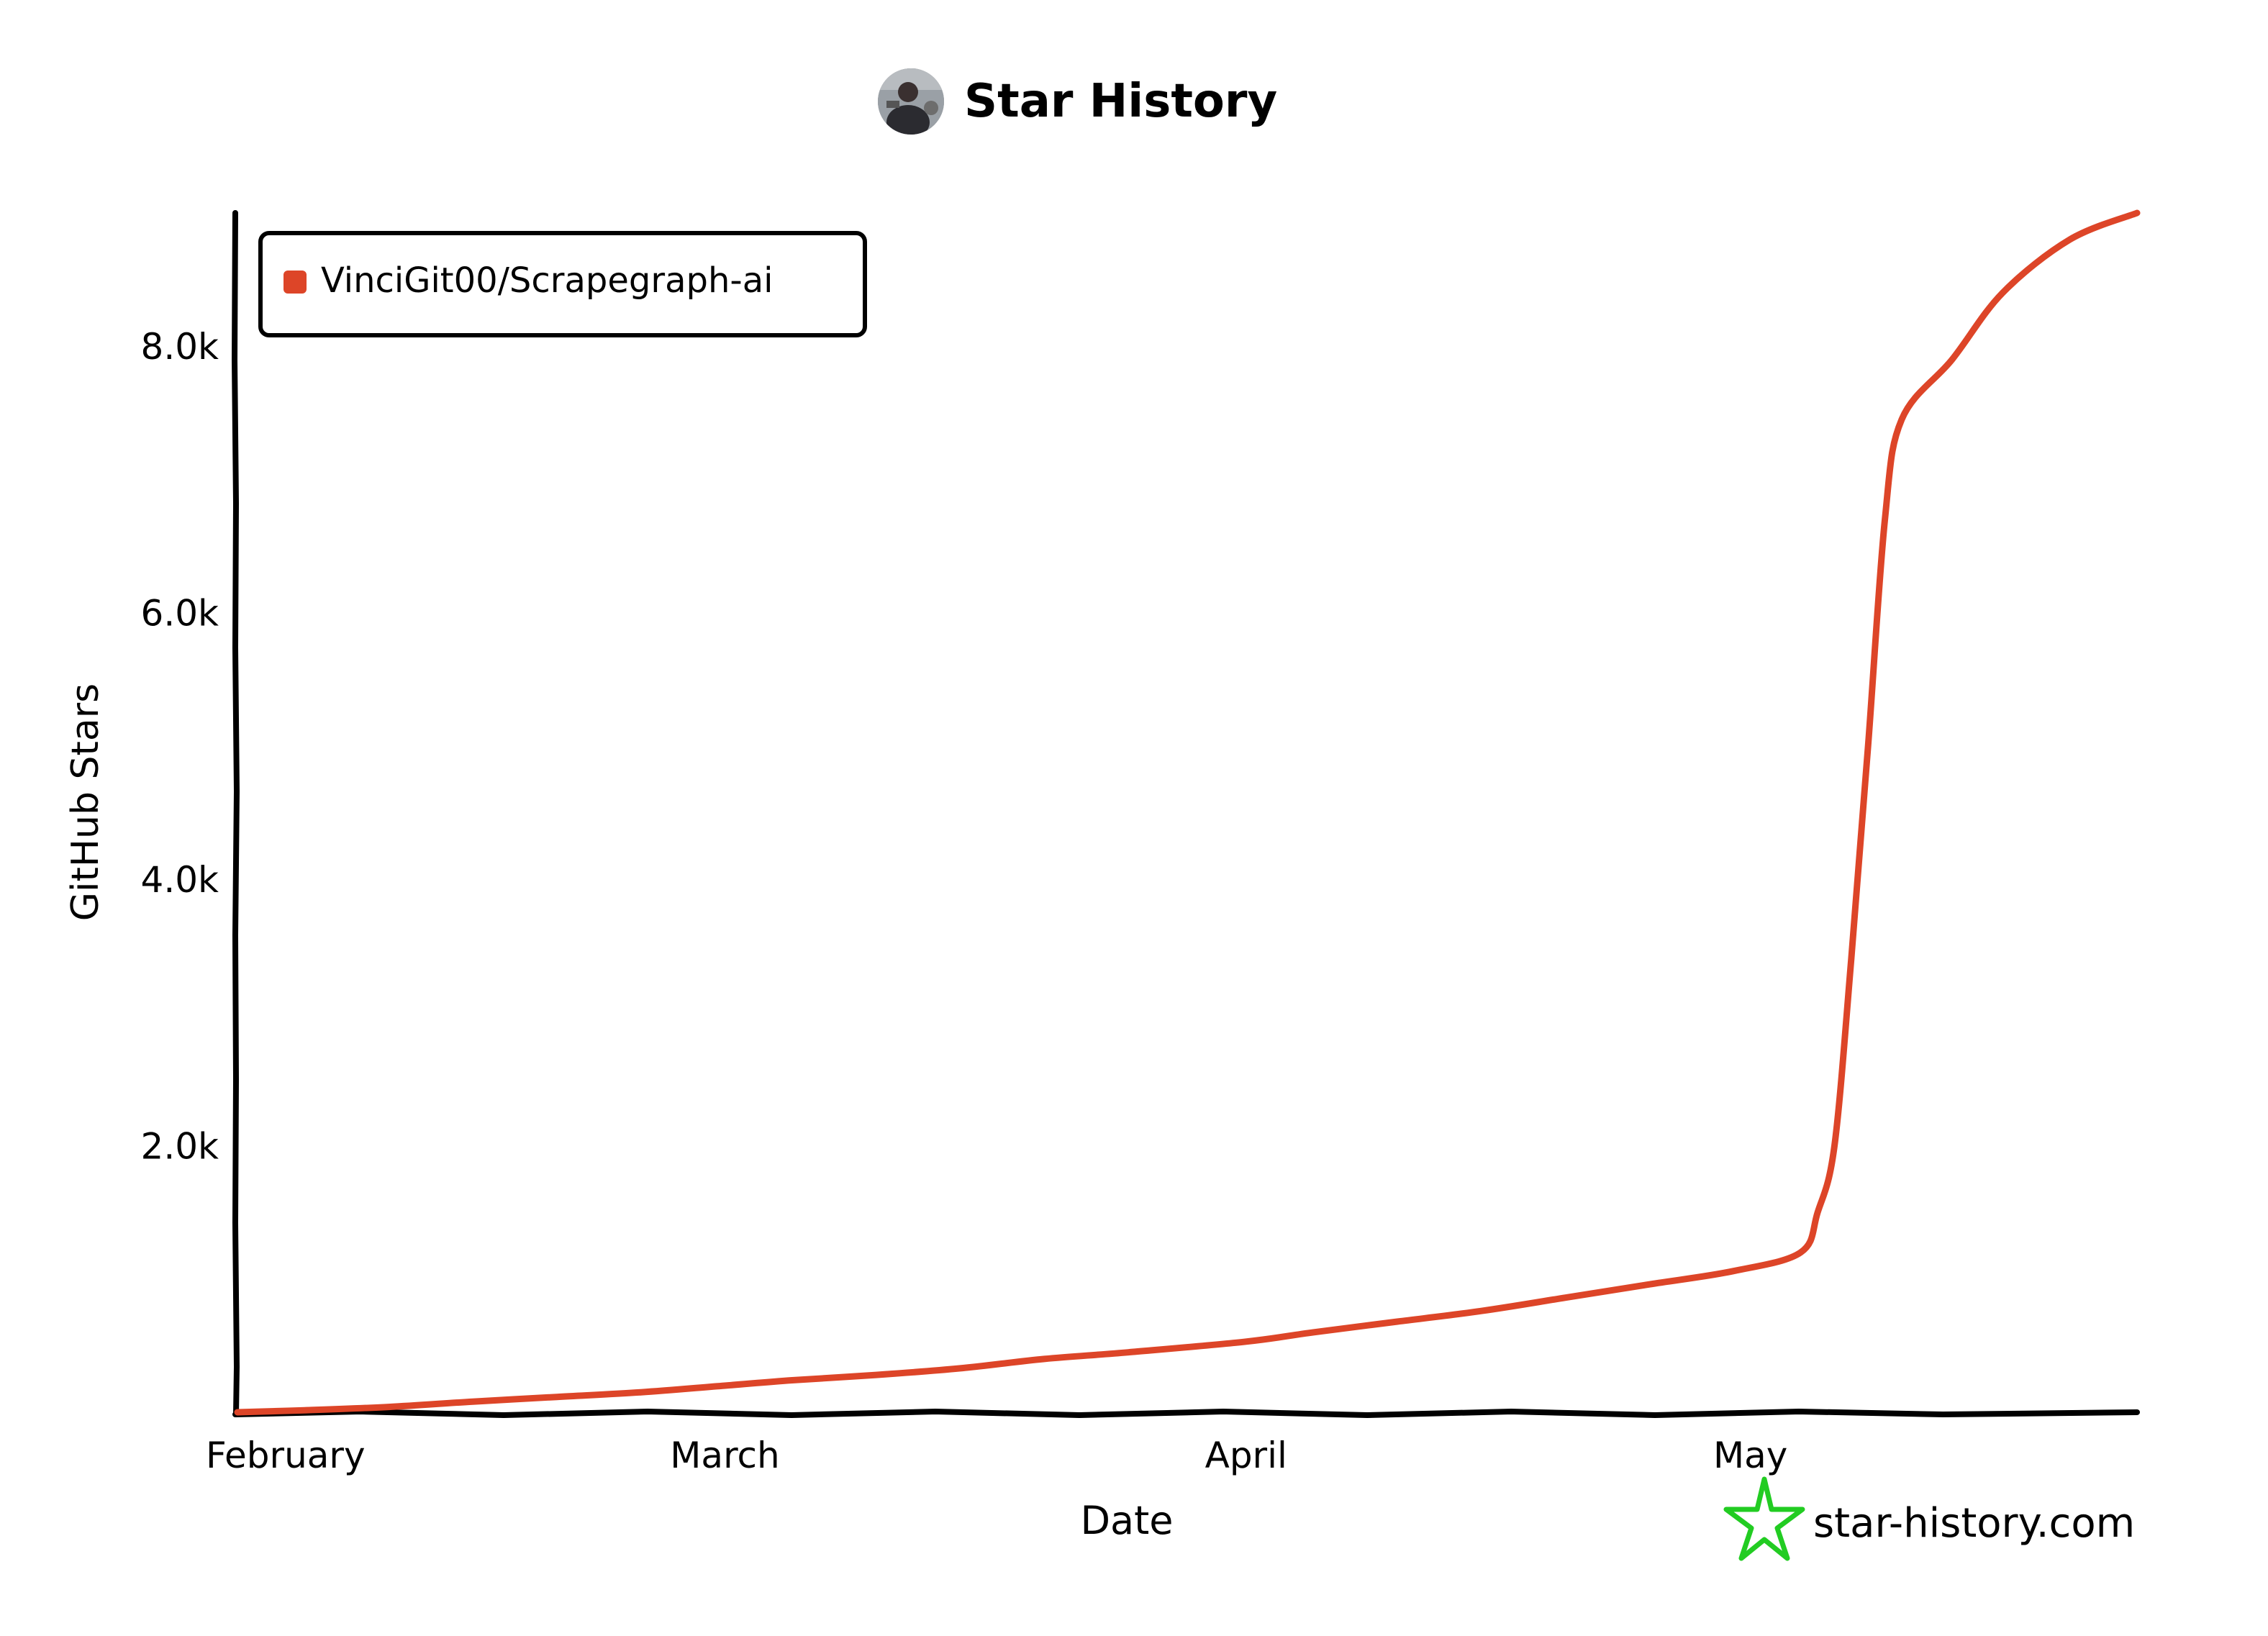 The width and height of the screenshot is (2268, 1636). I want to click on y-axis-ticks: 2.0k 4.0k 6.0k 8.0k, so click(180, 746).